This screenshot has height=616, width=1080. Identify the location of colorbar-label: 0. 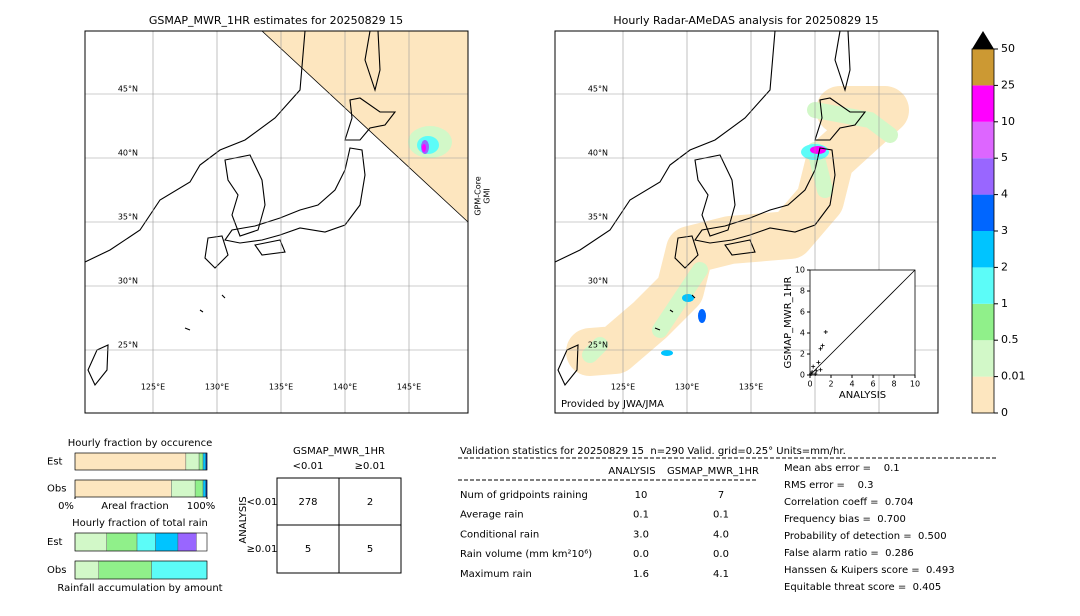
(1004, 412).